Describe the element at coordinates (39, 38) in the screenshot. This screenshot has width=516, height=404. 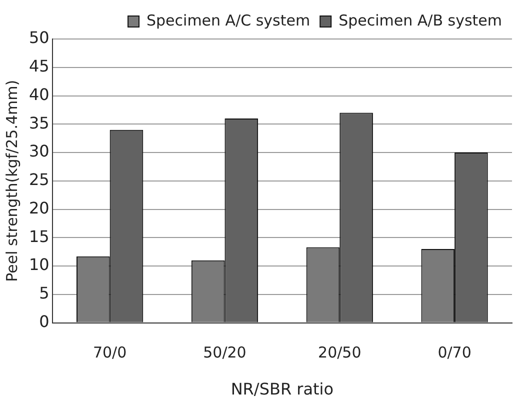
I see `y-tick-label: 50` at that location.